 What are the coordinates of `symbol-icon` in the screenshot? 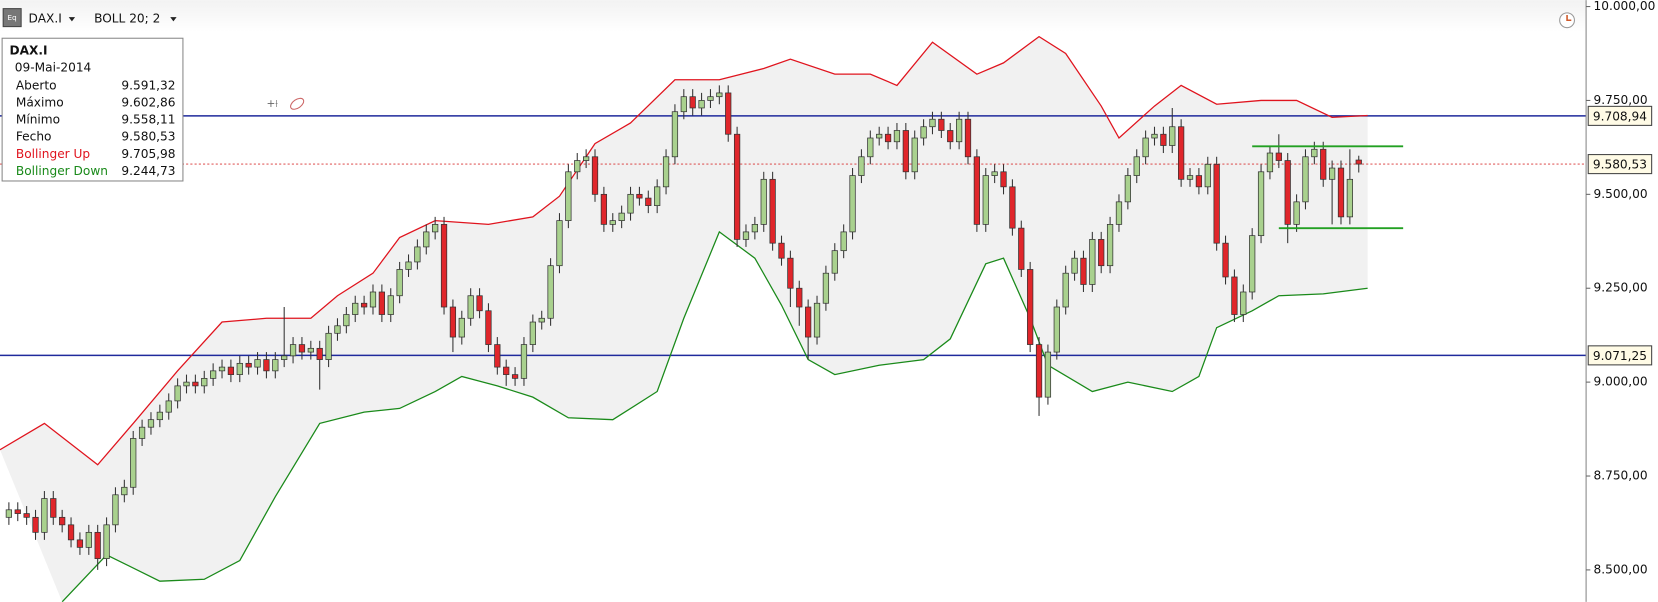 It's located at (12, 18).